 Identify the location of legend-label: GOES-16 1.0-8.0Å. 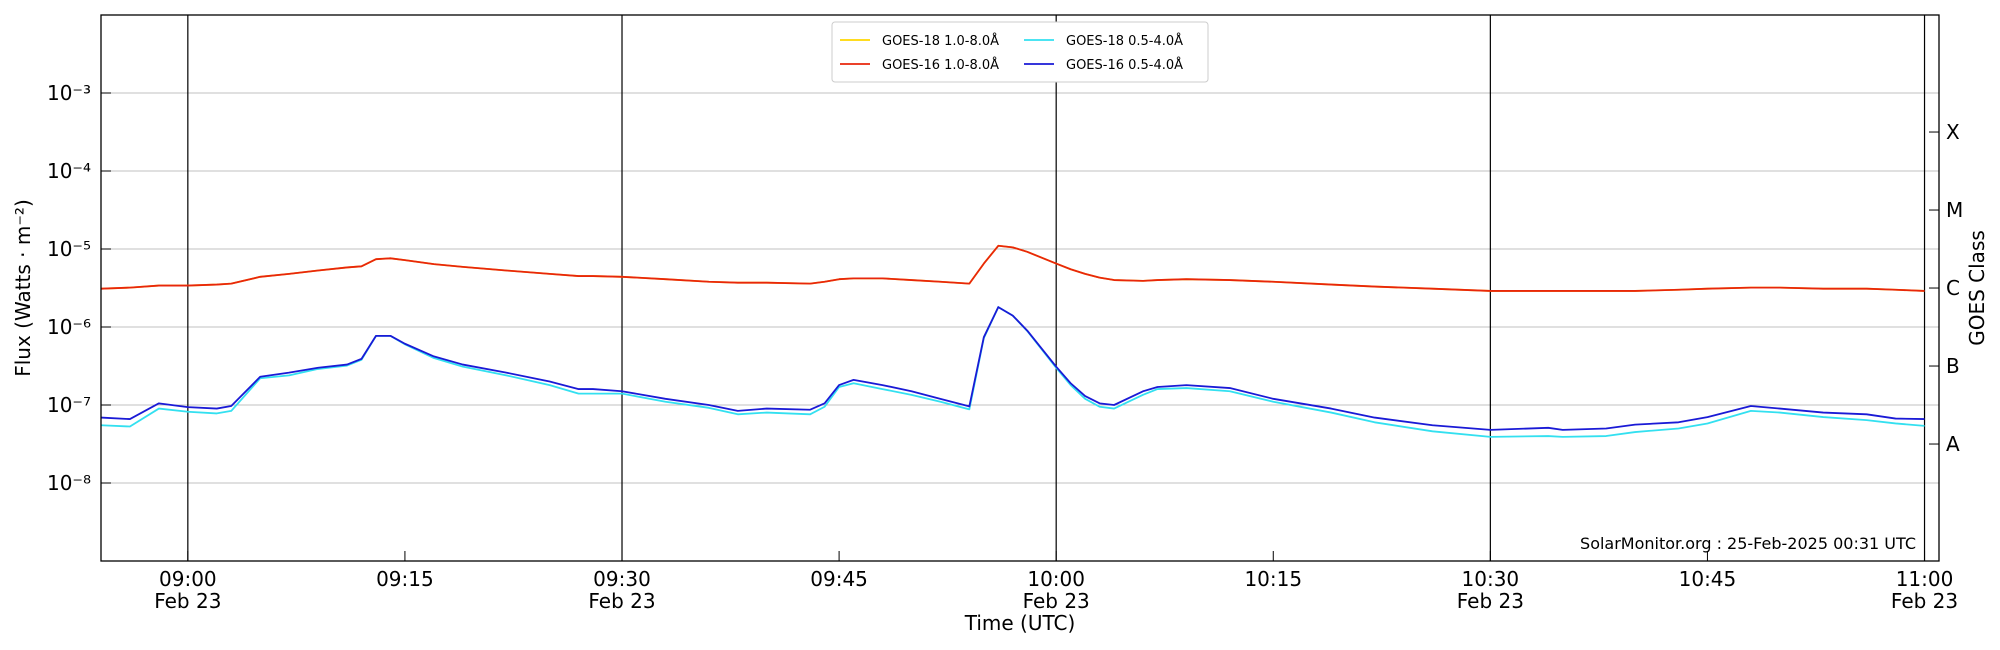
(940, 65).